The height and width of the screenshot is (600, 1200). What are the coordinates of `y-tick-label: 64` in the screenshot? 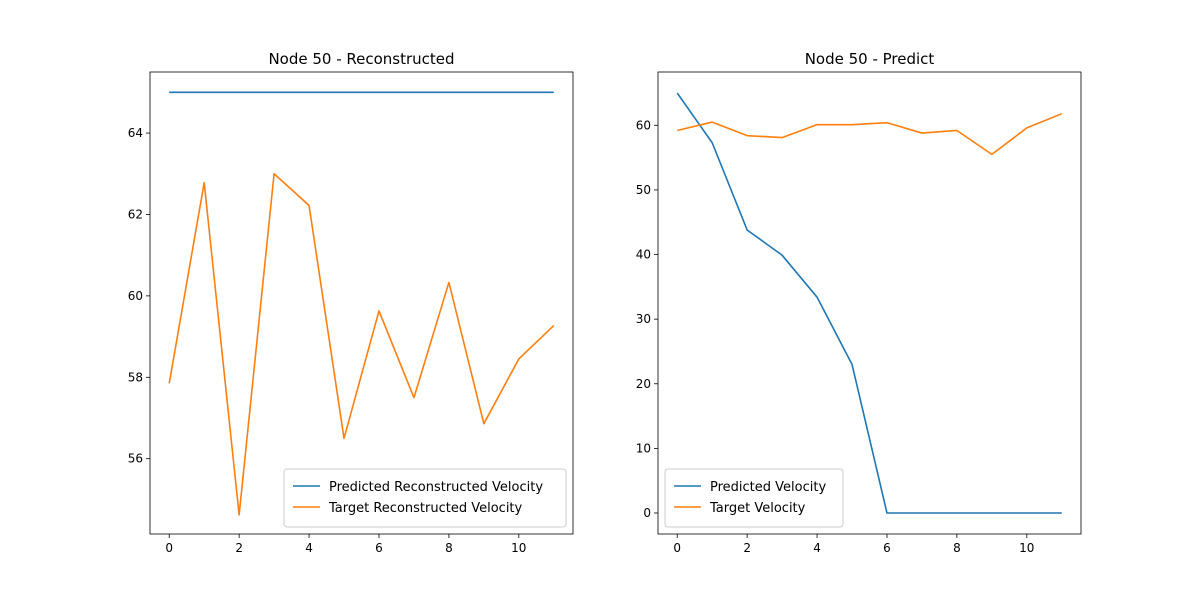 It's located at (135, 133).